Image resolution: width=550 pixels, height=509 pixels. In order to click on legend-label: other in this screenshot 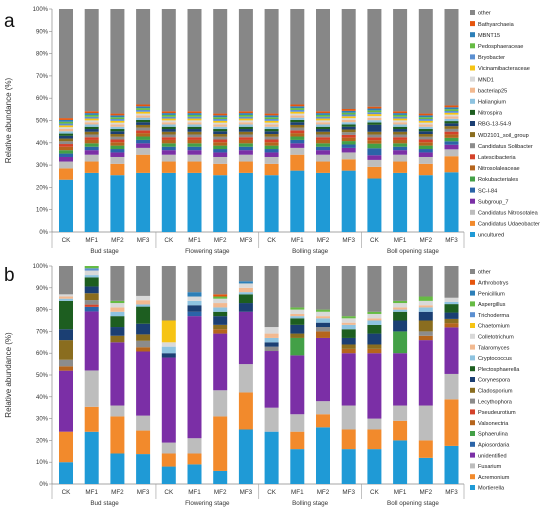, I will do `click(484, 273)`.